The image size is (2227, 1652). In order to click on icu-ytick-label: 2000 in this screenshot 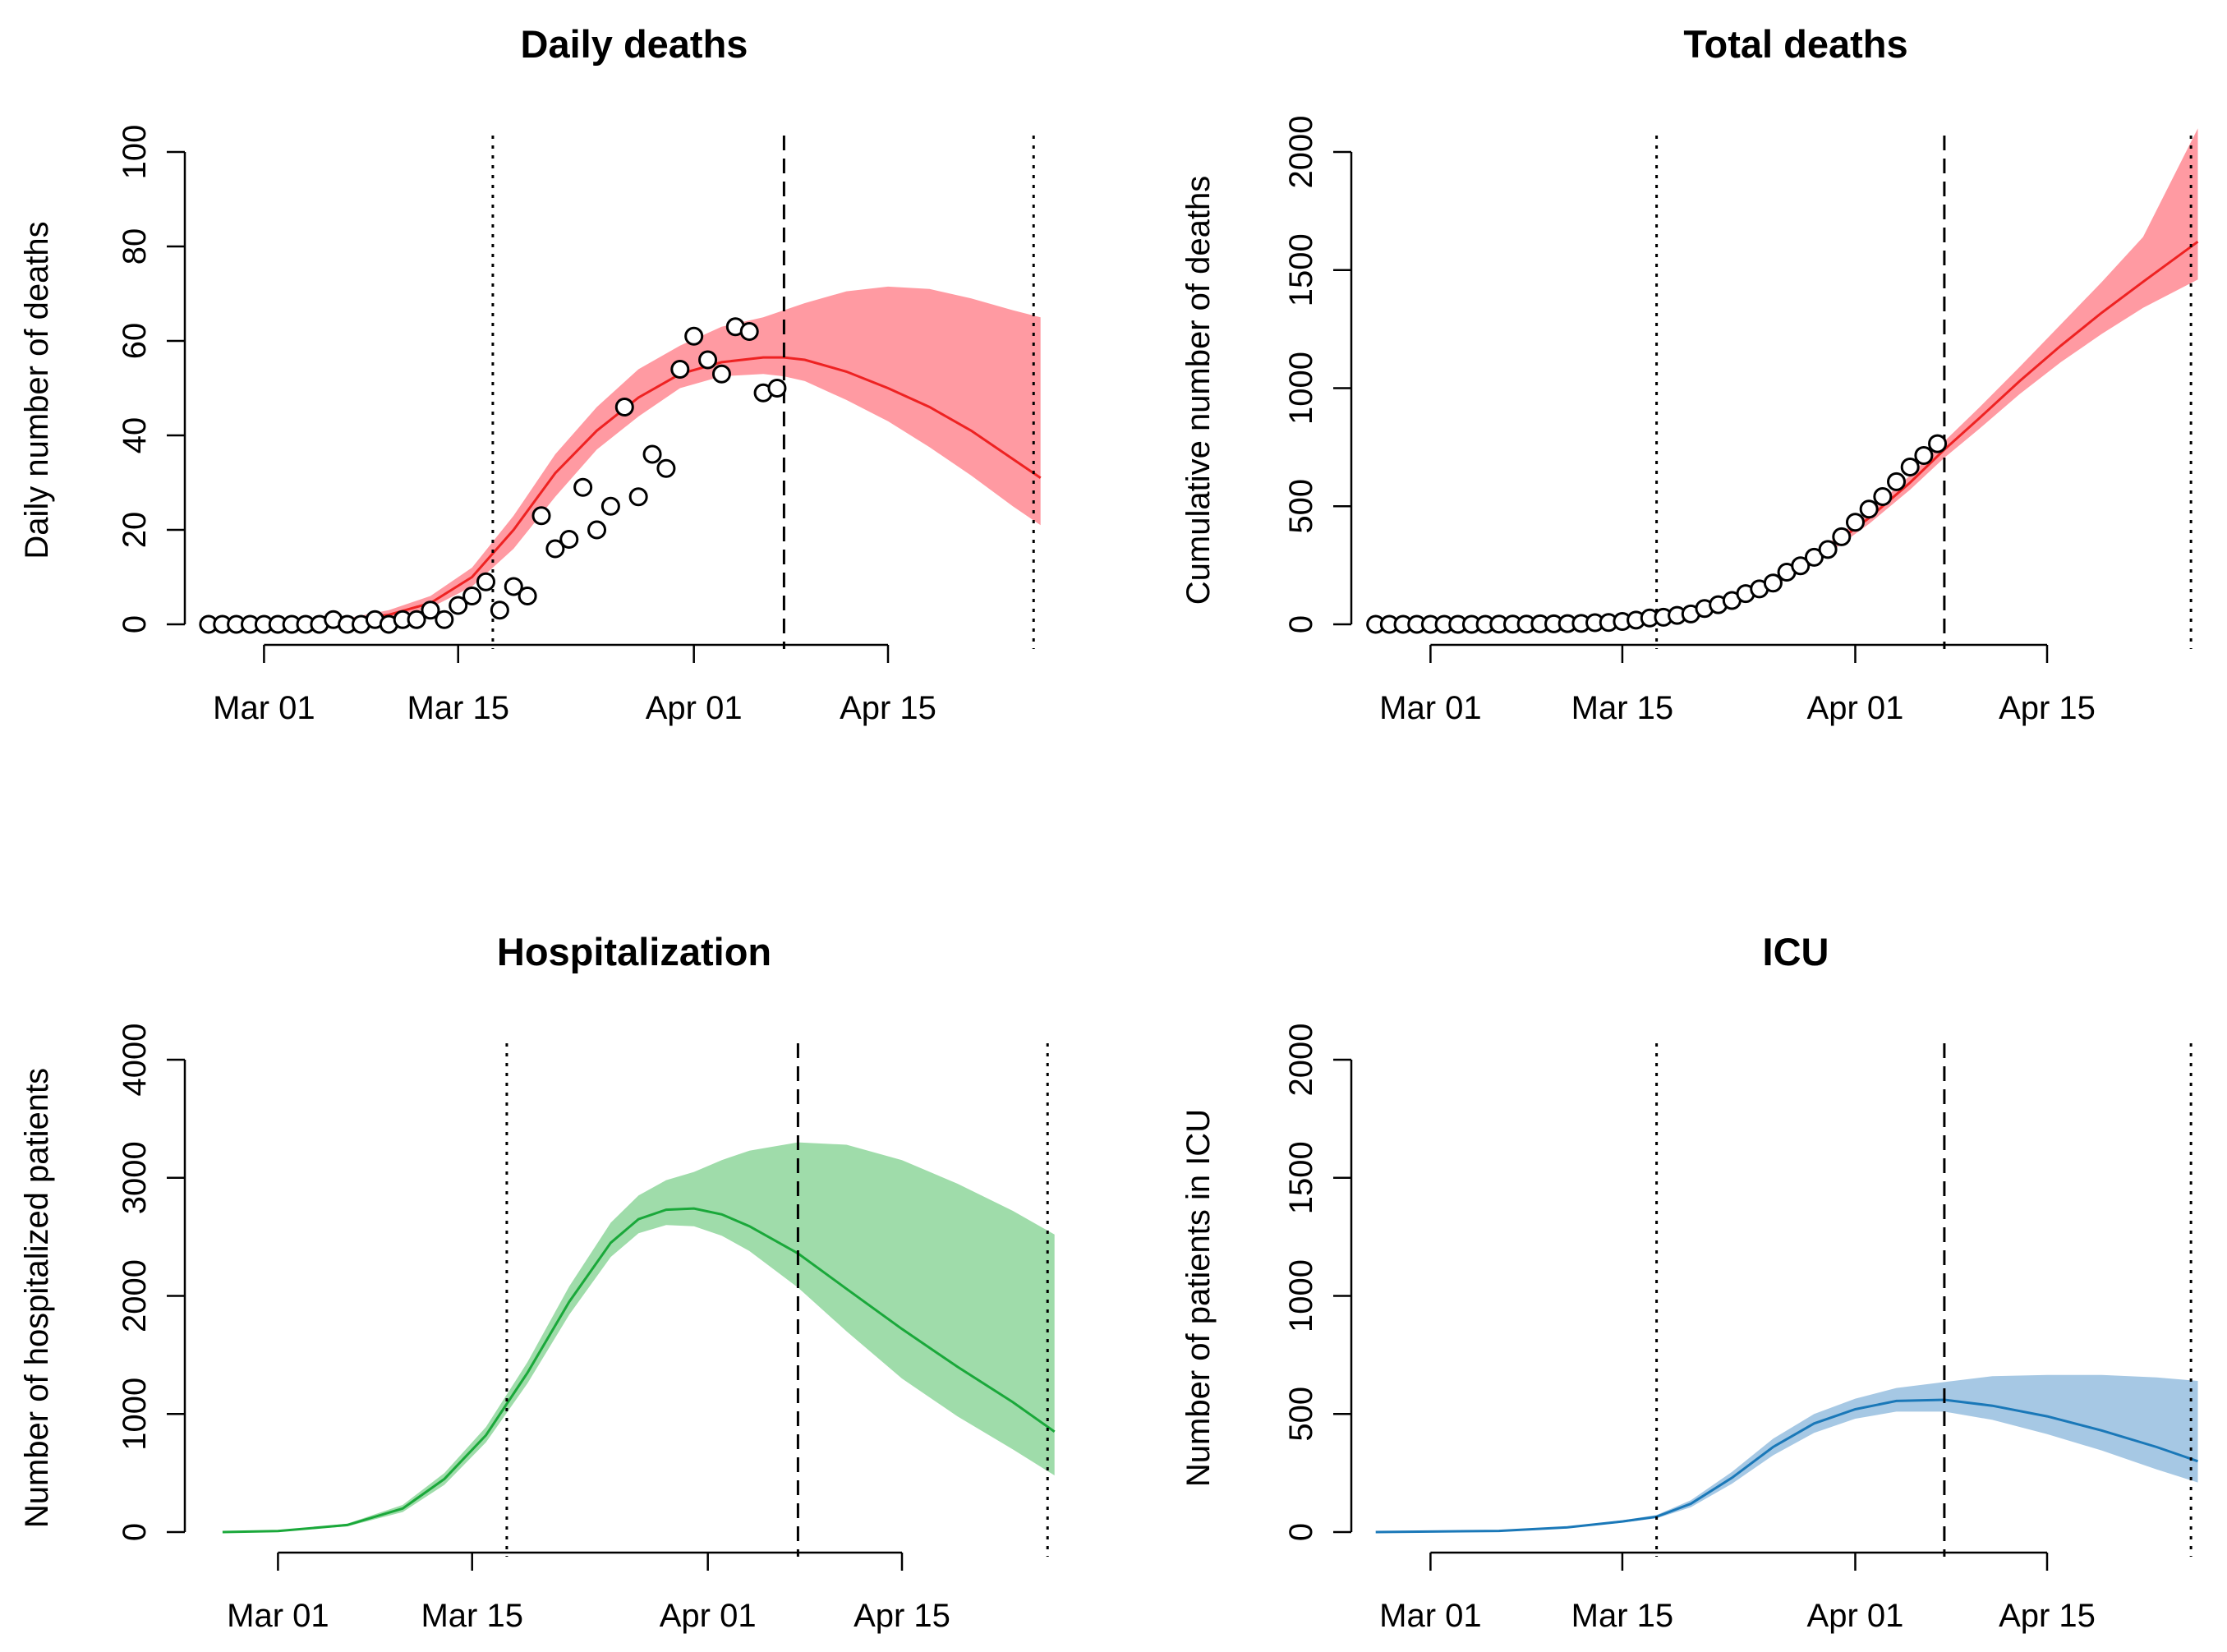, I will do `click(1301, 1060)`.